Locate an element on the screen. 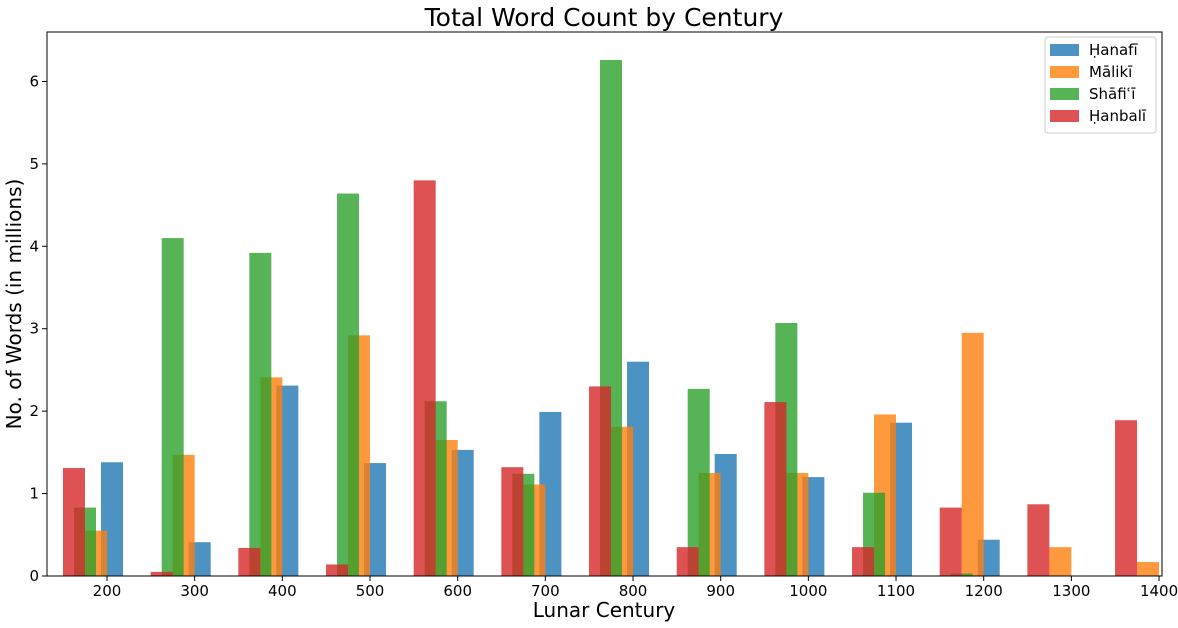 Image resolution: width=1178 pixels, height=628 pixels. bar-Mālikī-1200 is located at coordinates (972, 454).